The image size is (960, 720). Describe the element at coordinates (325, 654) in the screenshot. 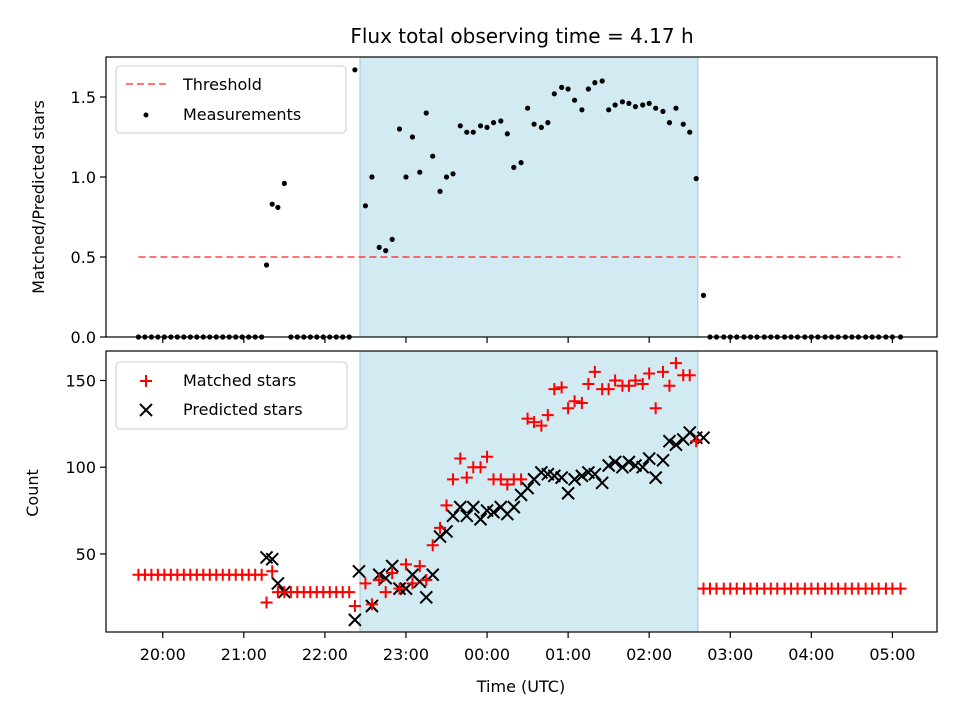

I see `x-tick-label: 22:00` at that location.